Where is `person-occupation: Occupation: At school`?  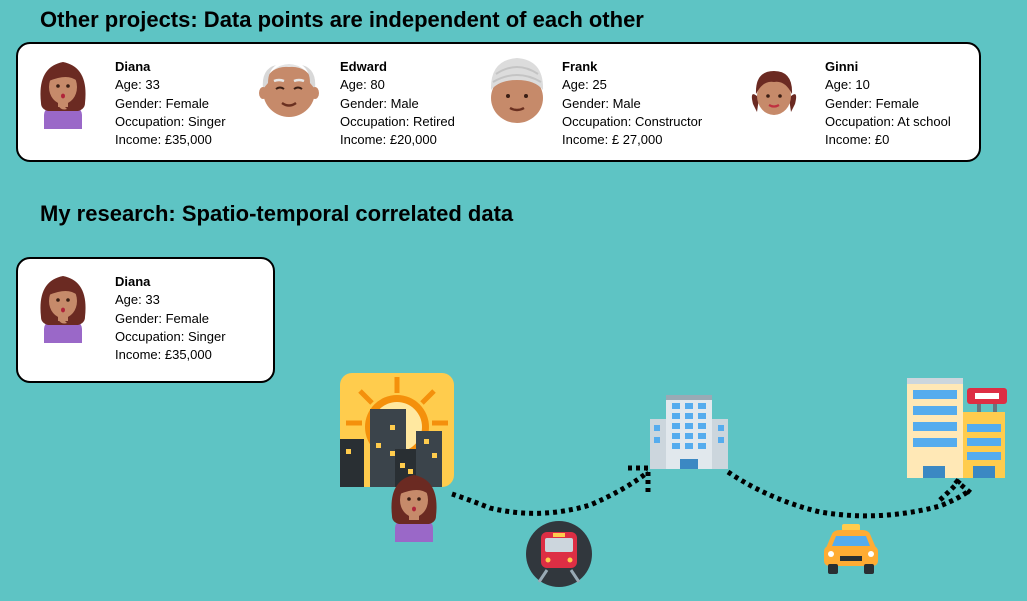 person-occupation: Occupation: At school is located at coordinates (888, 121).